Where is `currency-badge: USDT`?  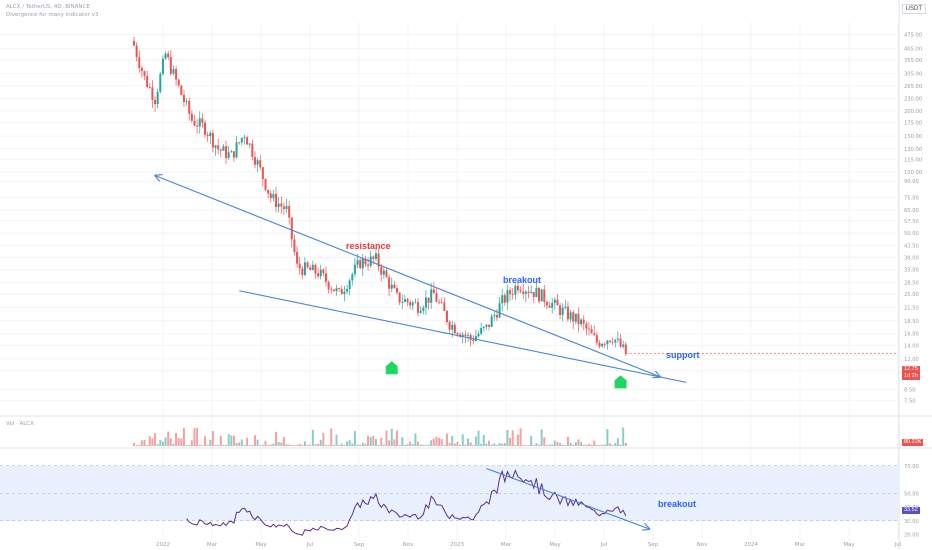 currency-badge: USDT is located at coordinates (913, 9).